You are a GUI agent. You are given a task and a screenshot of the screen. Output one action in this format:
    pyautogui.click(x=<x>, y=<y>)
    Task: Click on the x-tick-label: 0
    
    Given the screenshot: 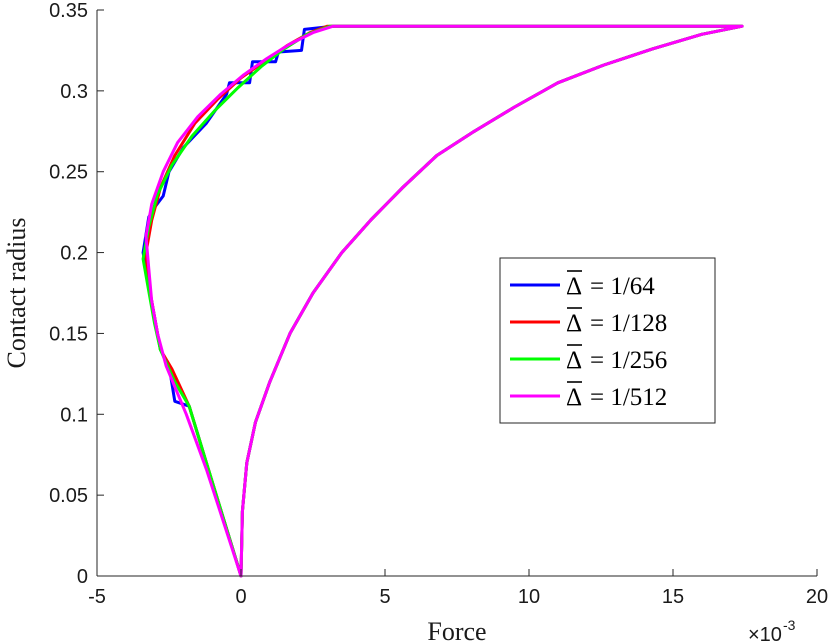 What is the action you would take?
    pyautogui.click(x=240, y=597)
    